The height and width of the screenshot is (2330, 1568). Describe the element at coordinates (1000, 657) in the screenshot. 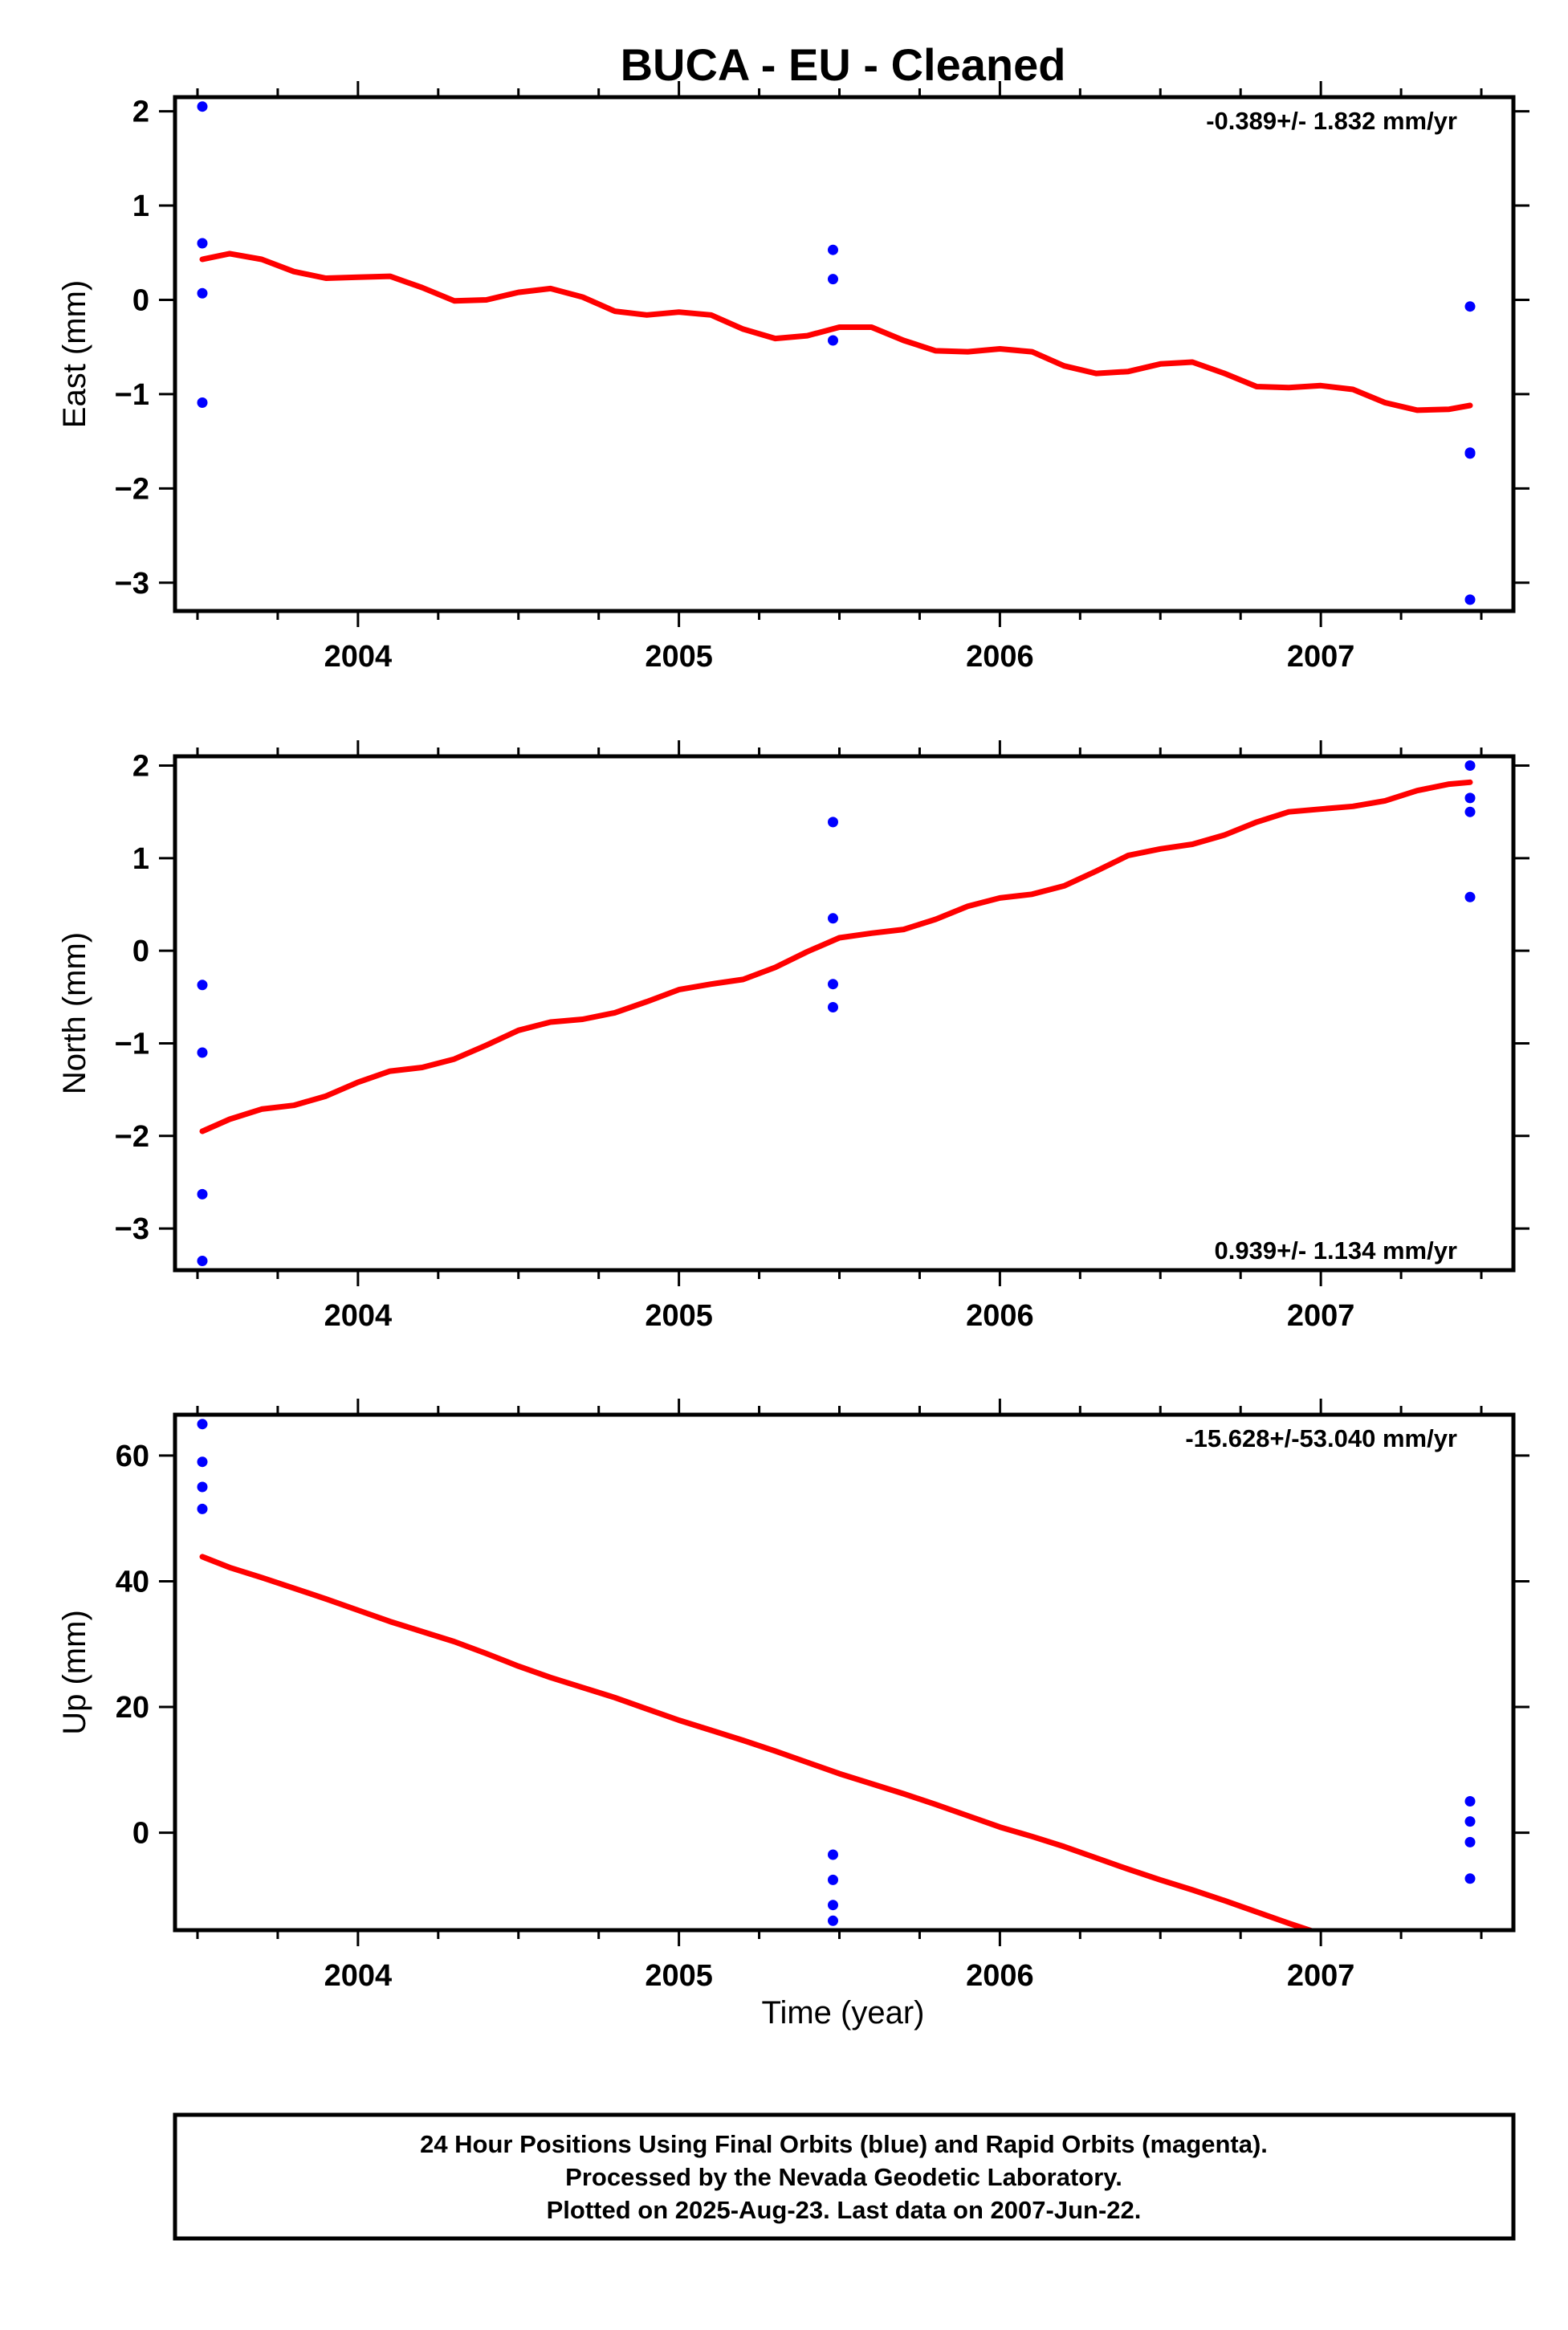

I see `east-x-tick-label: 2006` at that location.